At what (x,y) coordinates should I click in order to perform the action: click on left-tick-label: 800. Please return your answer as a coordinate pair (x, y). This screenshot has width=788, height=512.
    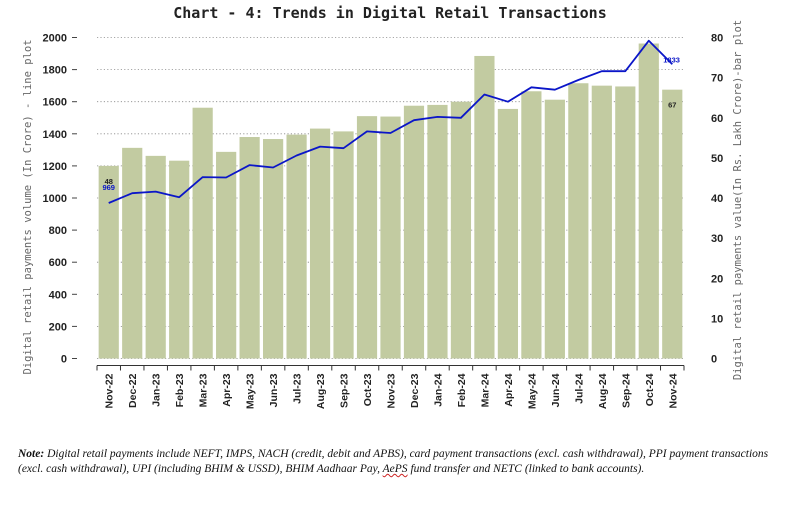
    Looking at the image, I should click on (58, 231).